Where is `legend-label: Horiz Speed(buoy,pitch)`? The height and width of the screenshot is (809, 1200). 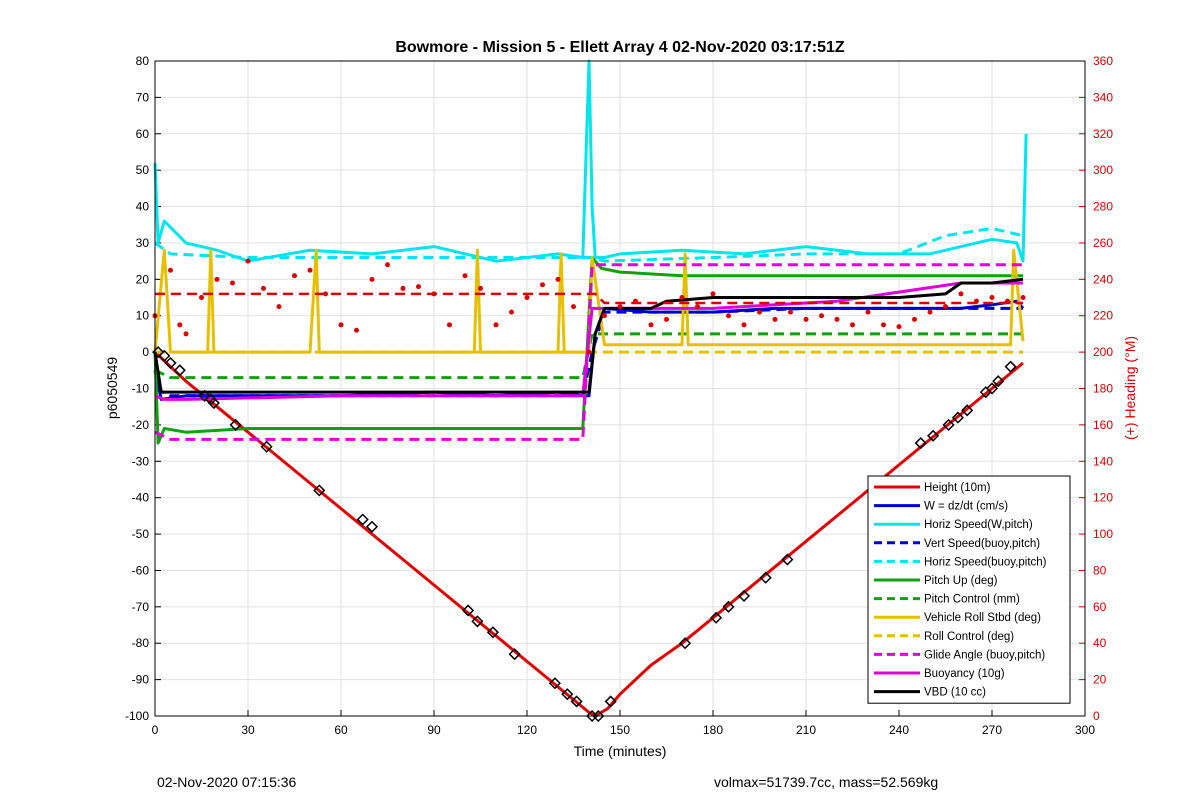 legend-label: Horiz Speed(buoy,pitch) is located at coordinates (985, 562).